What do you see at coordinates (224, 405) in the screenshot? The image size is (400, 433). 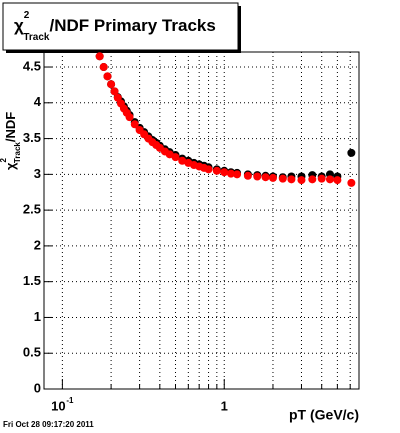 I see `x-tick-label: 1` at bounding box center [224, 405].